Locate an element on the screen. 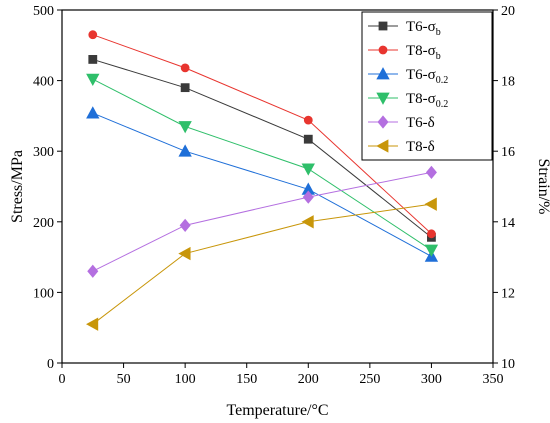 The width and height of the screenshot is (550, 423). legend-item: T8-σ0.2 is located at coordinates (408, 100).